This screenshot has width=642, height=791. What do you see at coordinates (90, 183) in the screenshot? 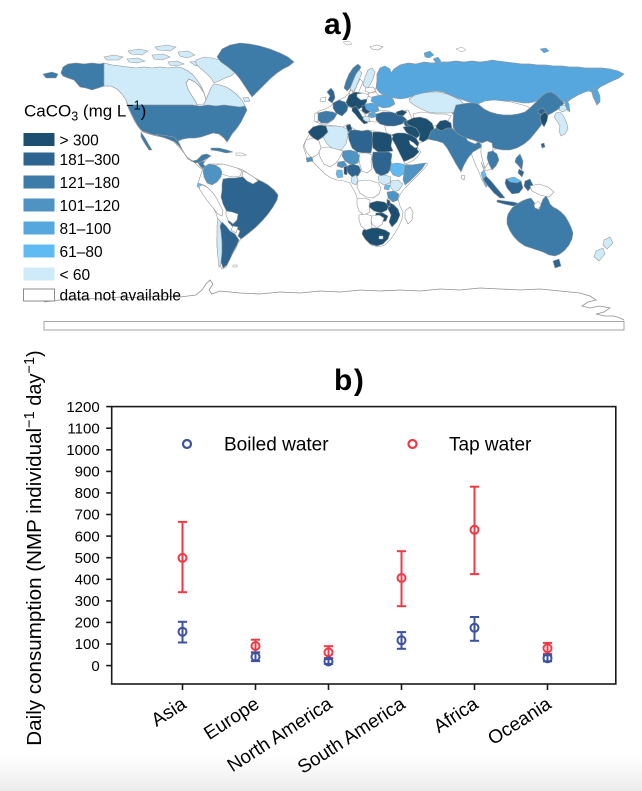
I see `svg-text: 121–180` at bounding box center [90, 183].